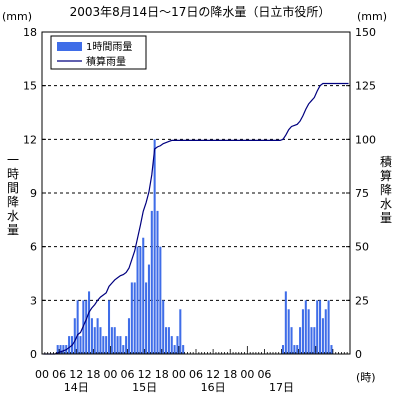 This screenshot has height=400, width=400. What do you see at coordinates (33, 247) in the screenshot?
I see `y-tick-label-left: 6` at bounding box center [33, 247].